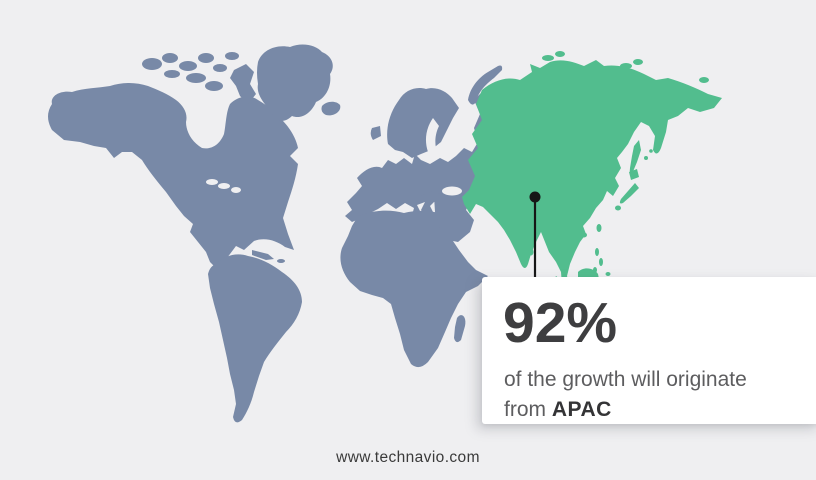 The height and width of the screenshot is (480, 816). I want to click on apac-marker-dot, so click(535, 197).